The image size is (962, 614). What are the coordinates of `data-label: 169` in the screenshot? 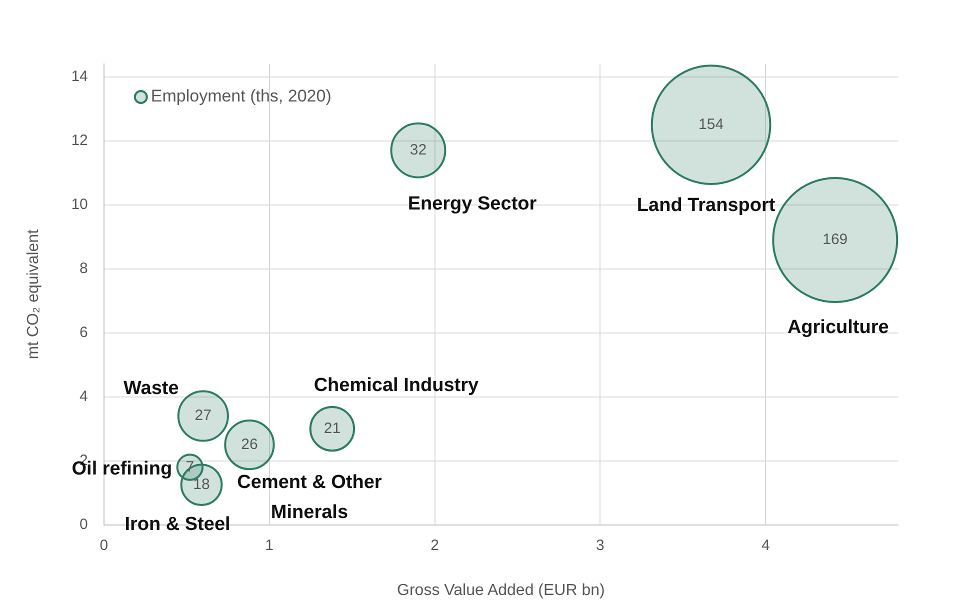 It's located at (835, 239).